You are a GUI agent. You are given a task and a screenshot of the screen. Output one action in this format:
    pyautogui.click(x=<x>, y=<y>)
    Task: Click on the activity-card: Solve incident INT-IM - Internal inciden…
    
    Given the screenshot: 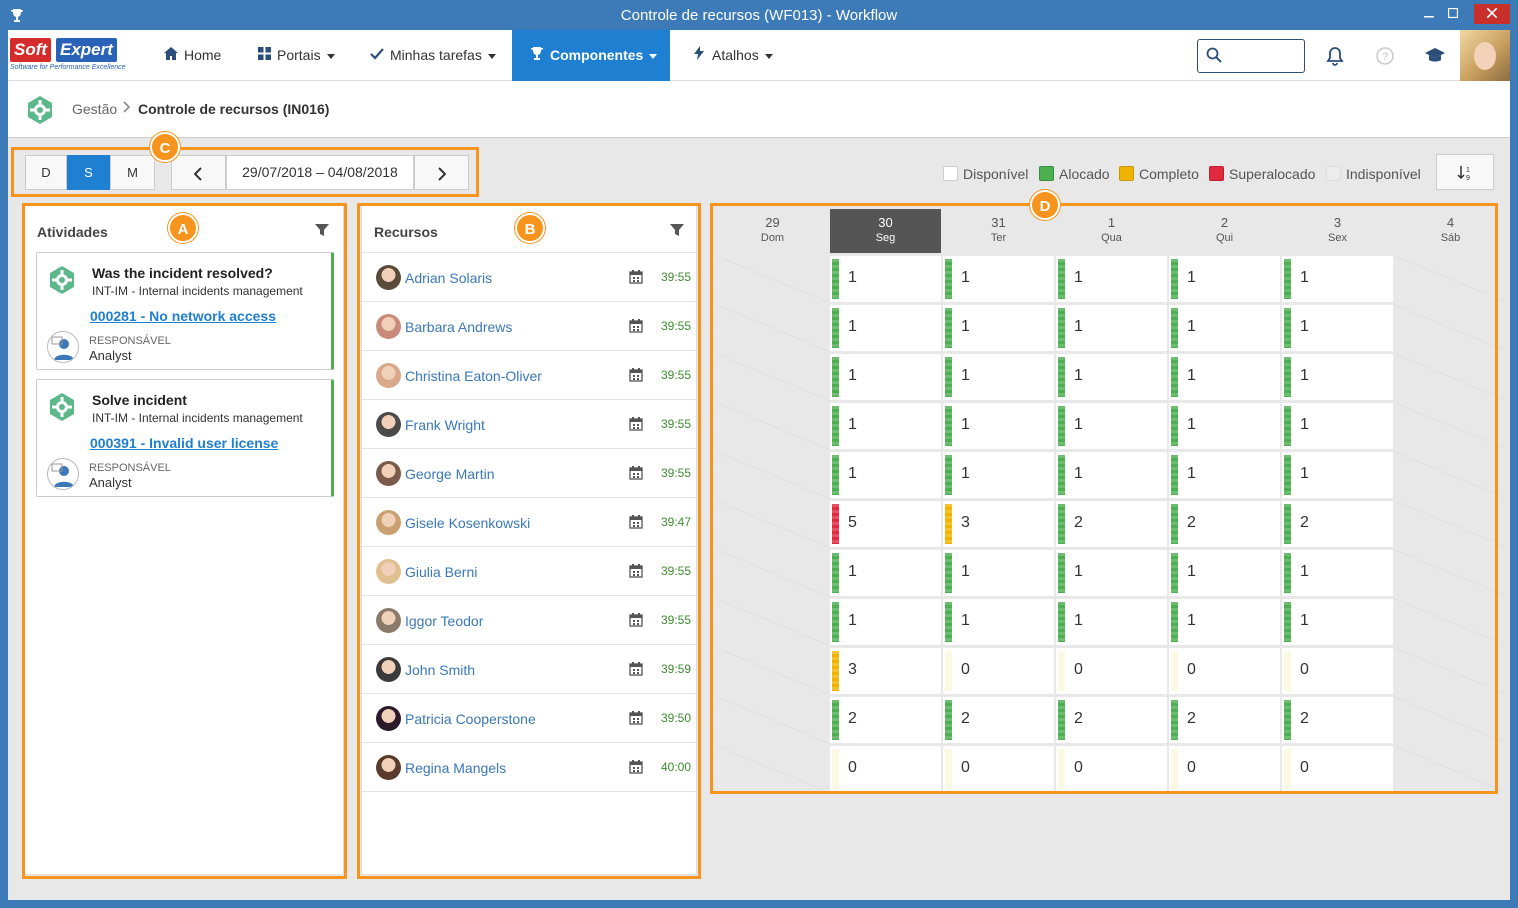 What is the action you would take?
    pyautogui.click(x=185, y=438)
    